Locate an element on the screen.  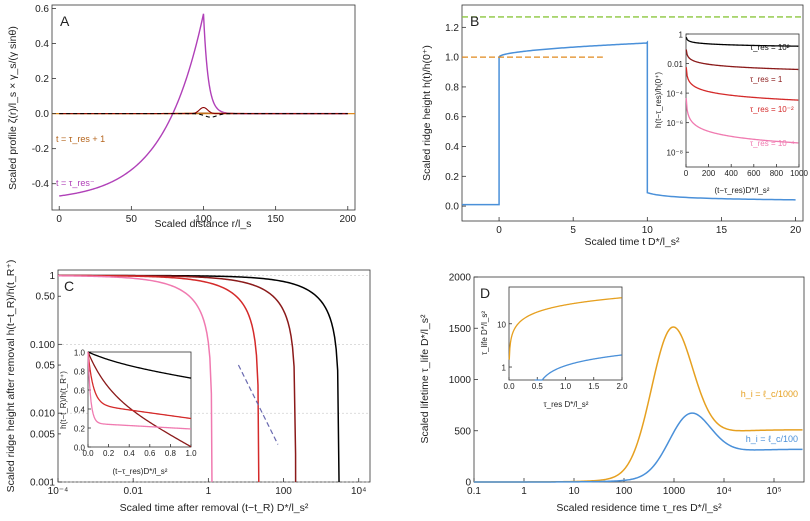
panel-a-ytick-0-label: -0.4 is located at coordinates (41, 184).